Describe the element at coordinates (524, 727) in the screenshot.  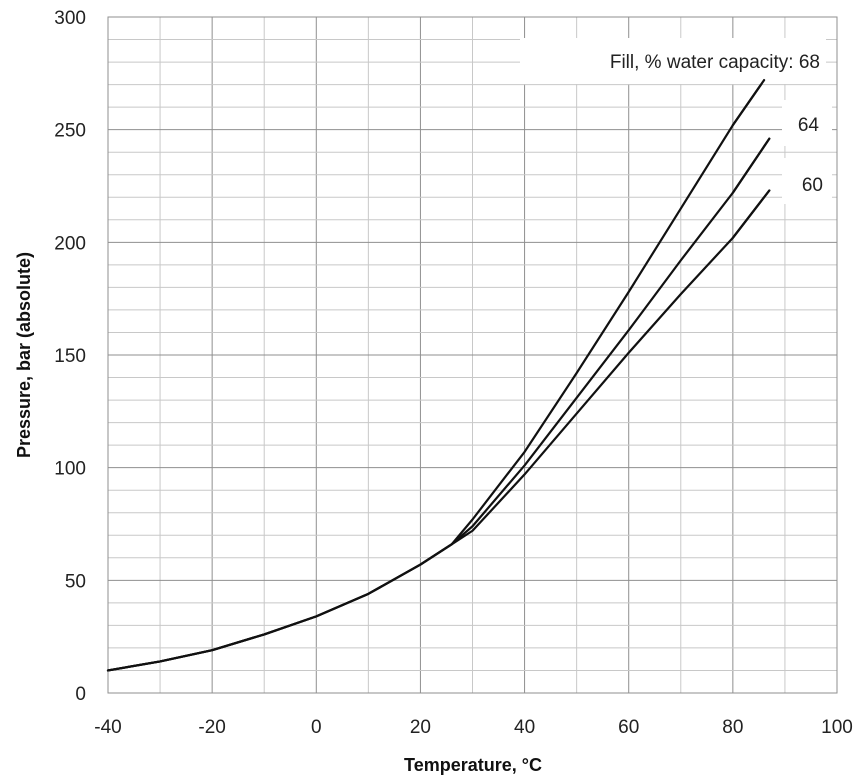
I see `x-tick-label: 40` at that location.